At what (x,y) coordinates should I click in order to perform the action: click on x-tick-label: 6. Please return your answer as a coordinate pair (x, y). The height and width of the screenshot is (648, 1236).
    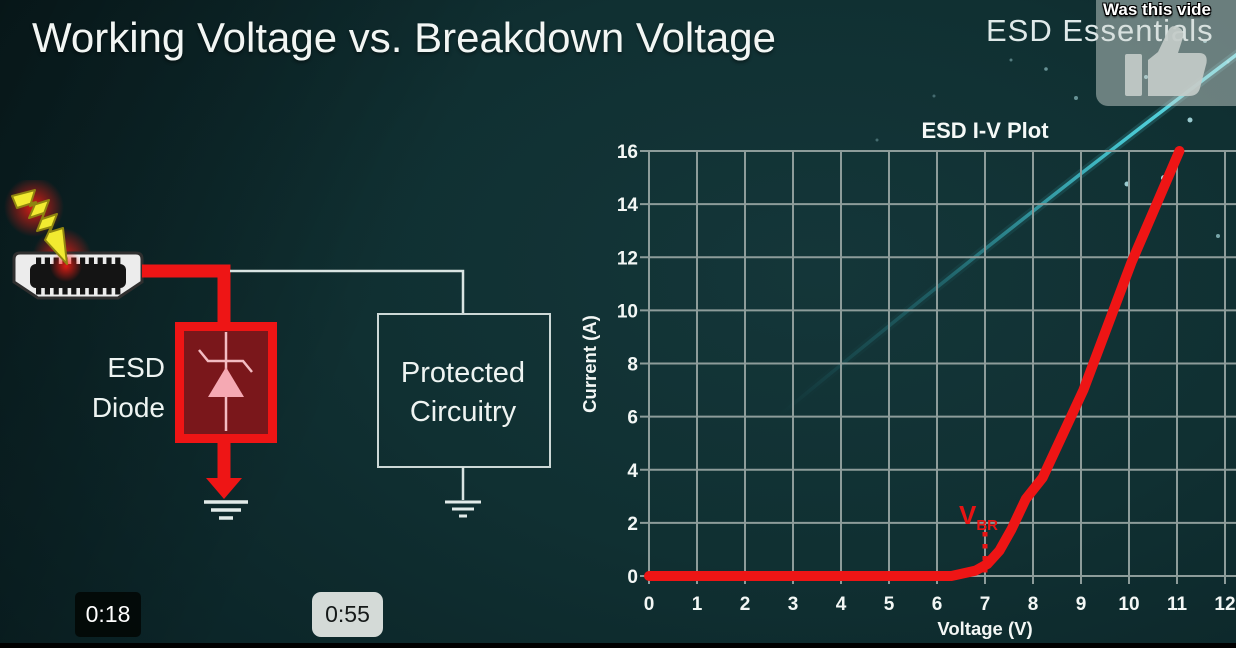
    Looking at the image, I should click on (937, 604).